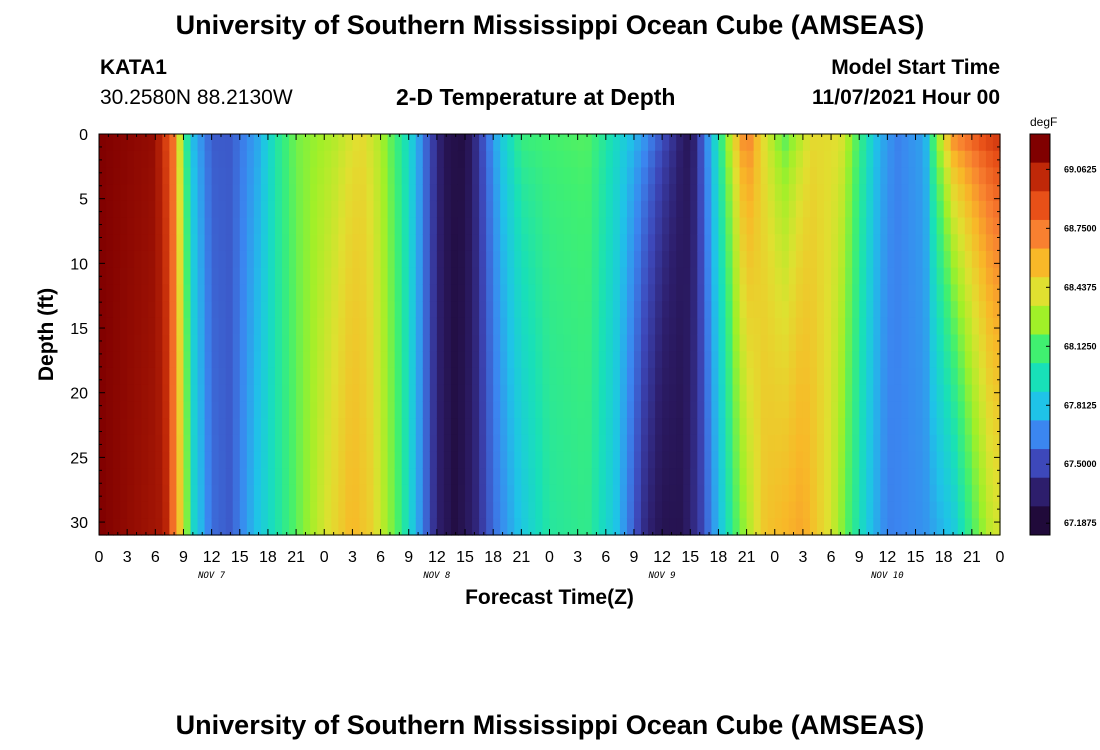  Describe the element at coordinates (1040, 263) in the screenshot. I see `colorbar-cell` at that location.